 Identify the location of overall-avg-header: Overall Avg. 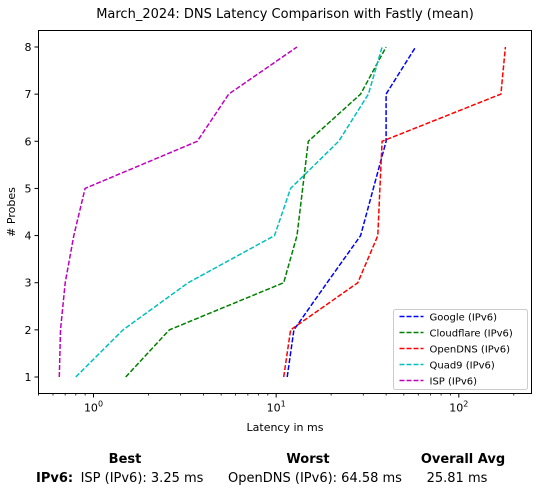
(463, 459).